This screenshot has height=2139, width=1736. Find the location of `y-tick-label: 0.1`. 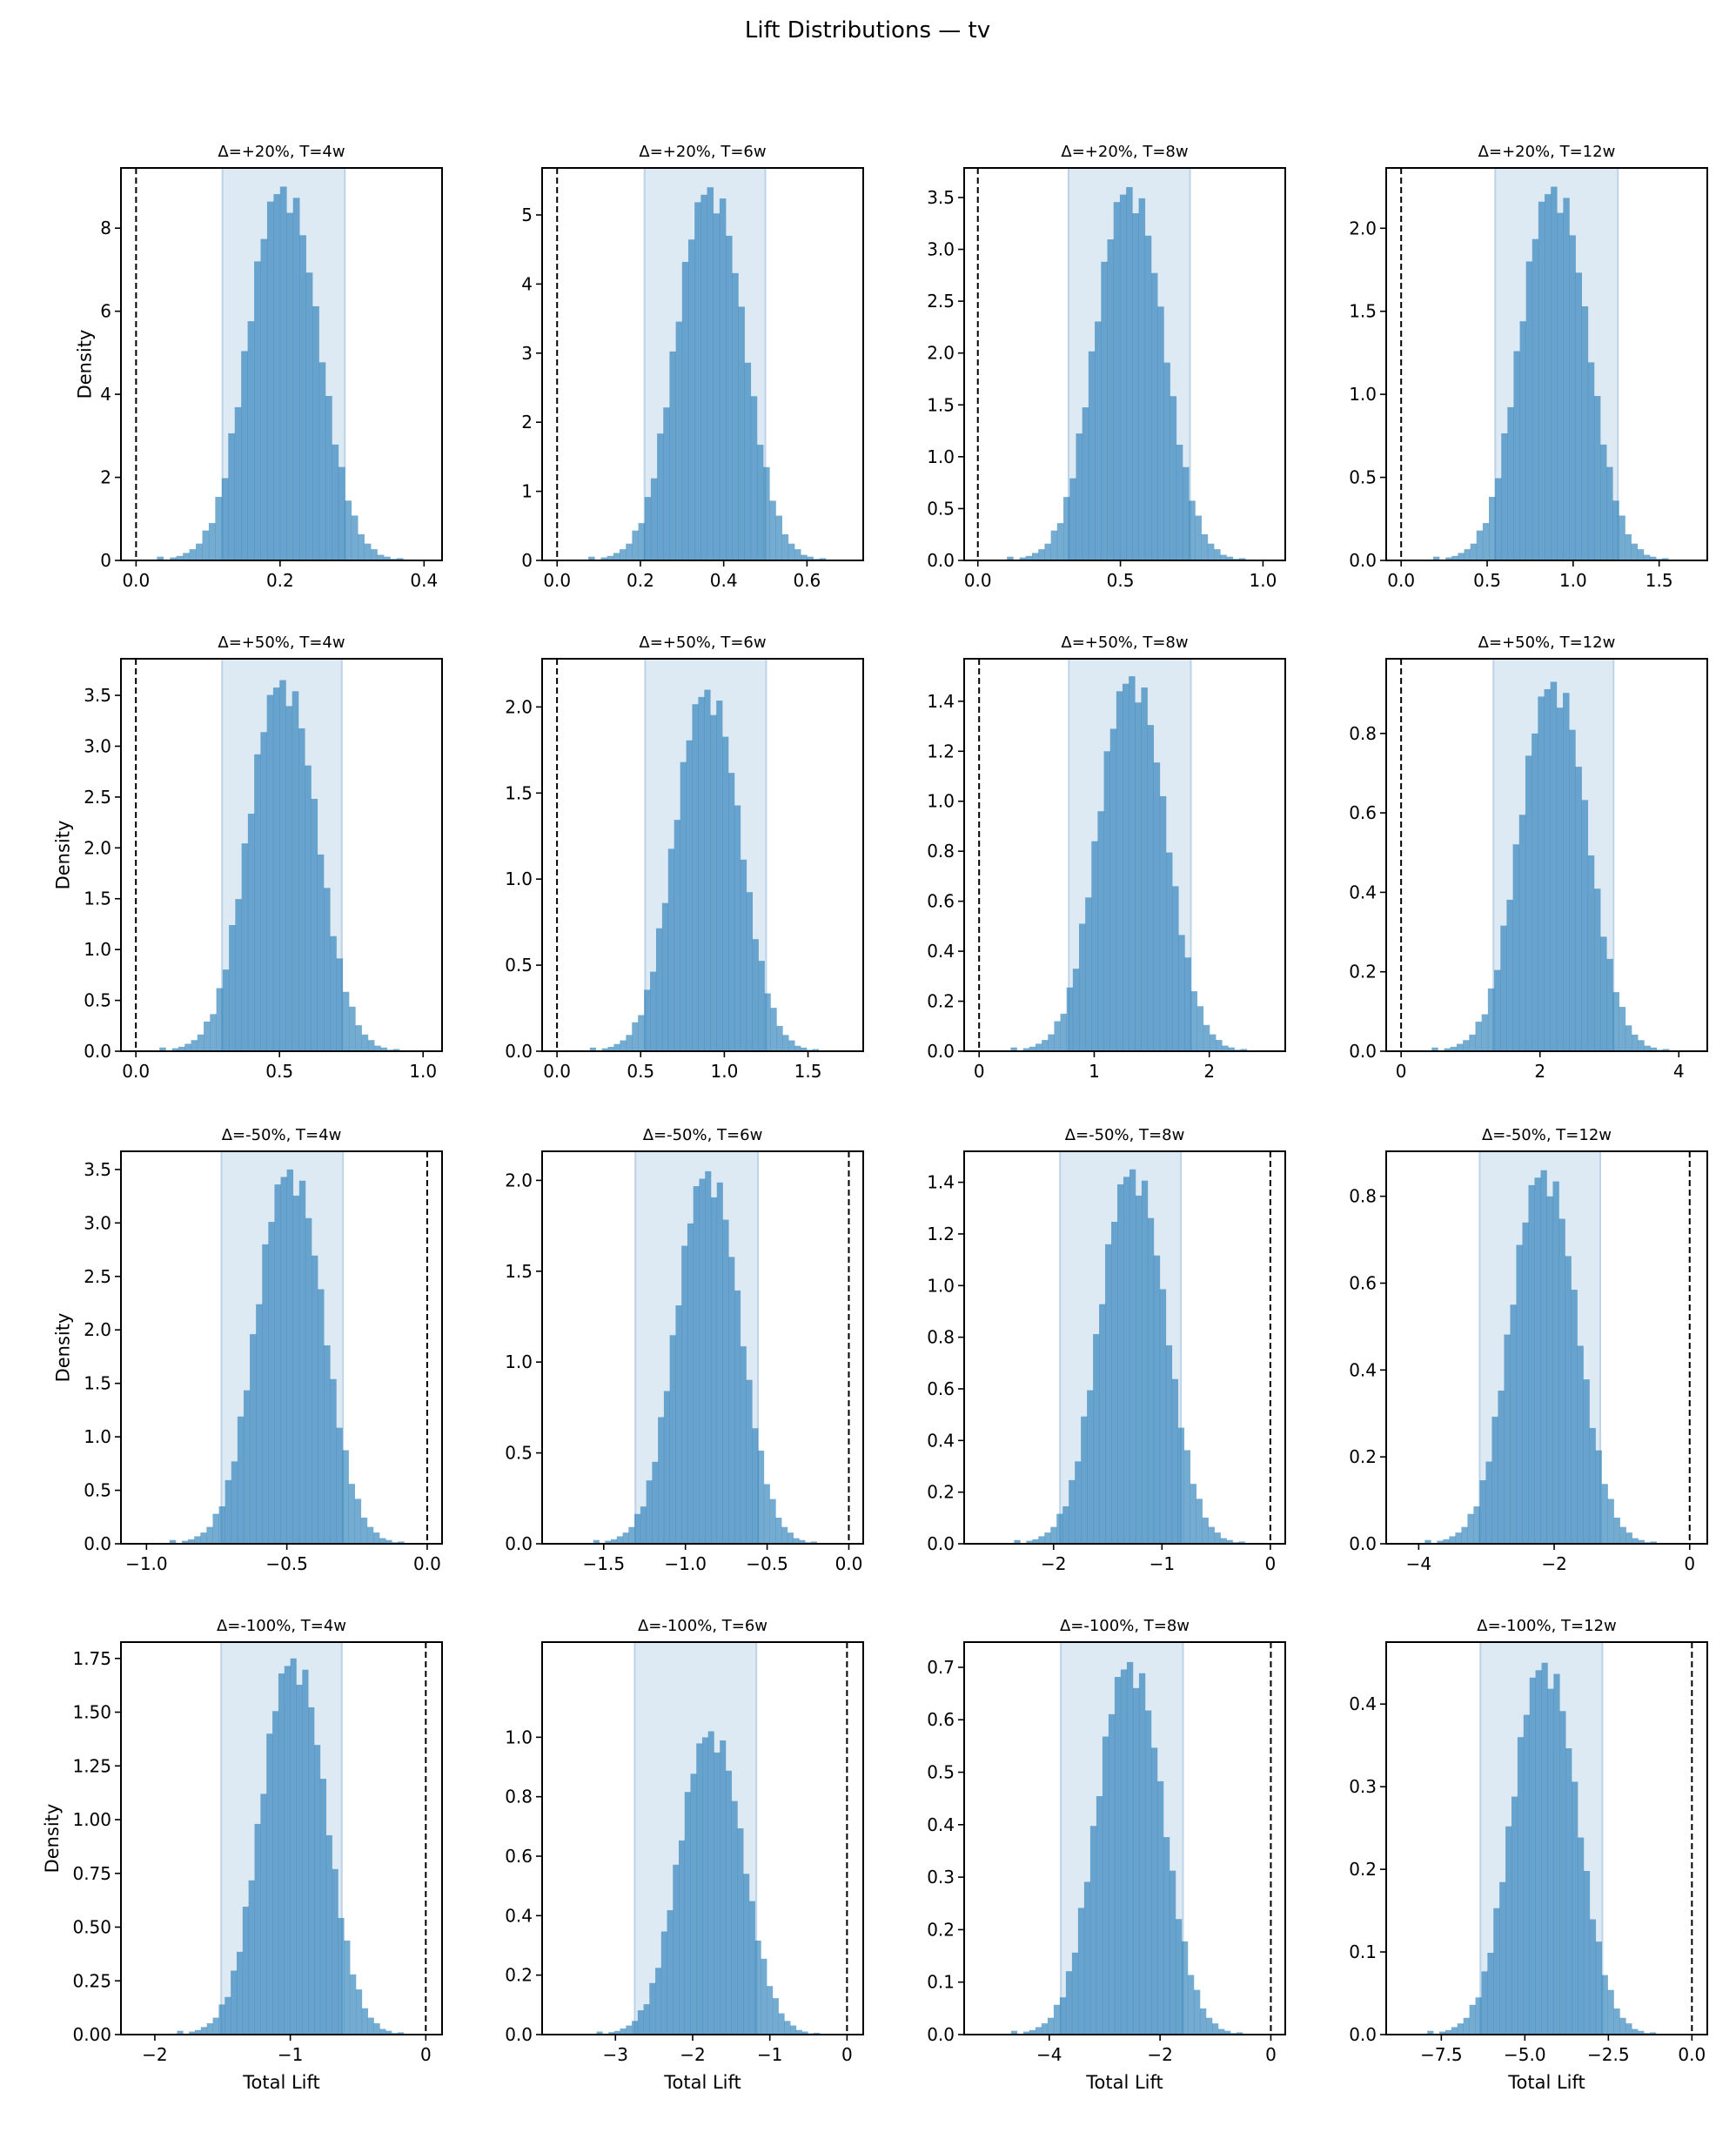

y-tick-label: 0.1 is located at coordinates (1363, 1951).